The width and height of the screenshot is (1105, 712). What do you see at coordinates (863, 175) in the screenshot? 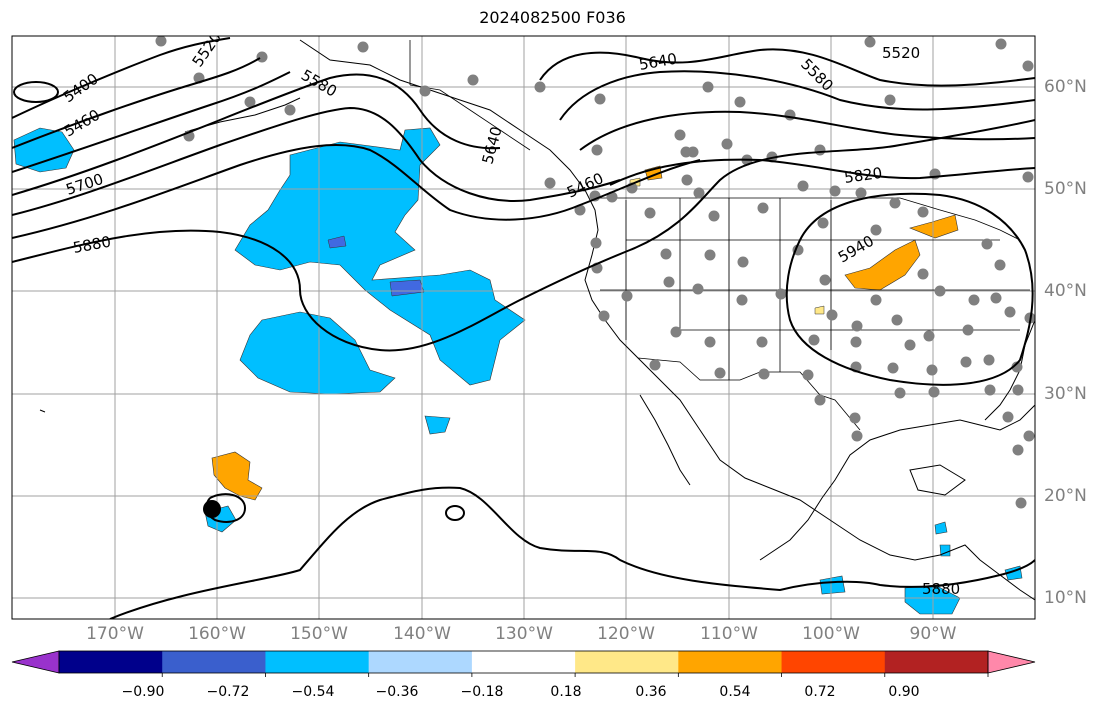
I see `contour-label: 5820` at bounding box center [863, 175].